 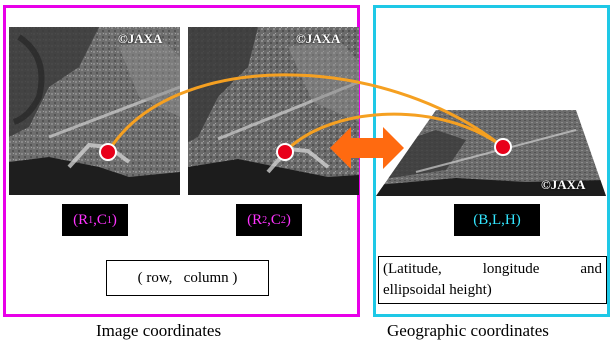 I want to click on row-column-text: ( row, column ), so click(x=187, y=277).